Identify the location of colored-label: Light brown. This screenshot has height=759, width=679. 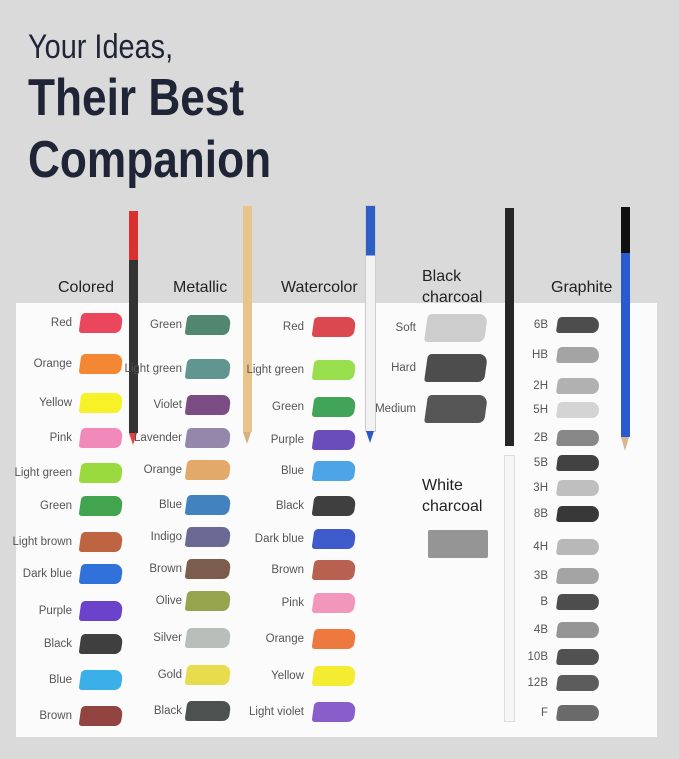
(42, 542).